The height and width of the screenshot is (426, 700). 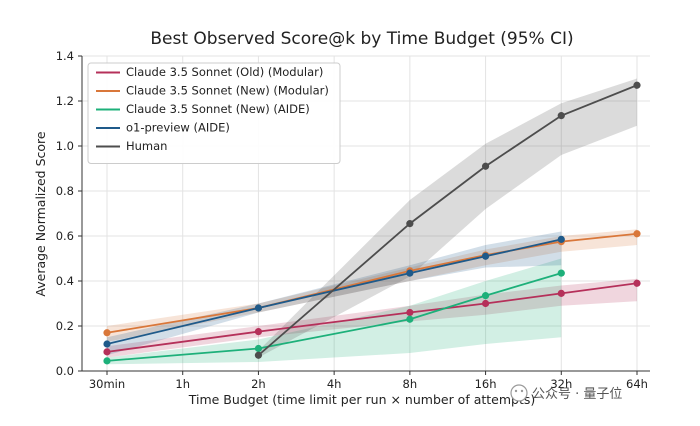 What do you see at coordinates (486, 384) in the screenshot?
I see `x-tick-label: 16h` at bounding box center [486, 384].